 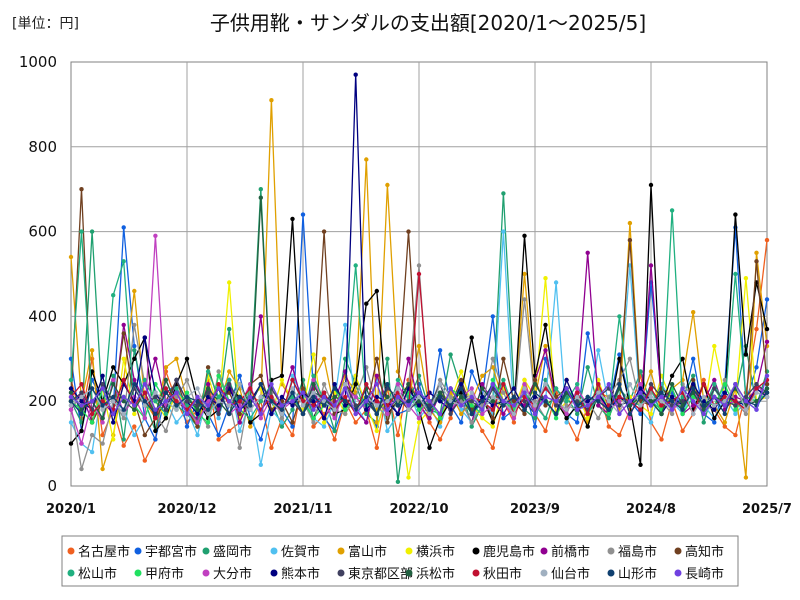 I want to click on legend-label: 盛岡市, so click(x=232, y=552).